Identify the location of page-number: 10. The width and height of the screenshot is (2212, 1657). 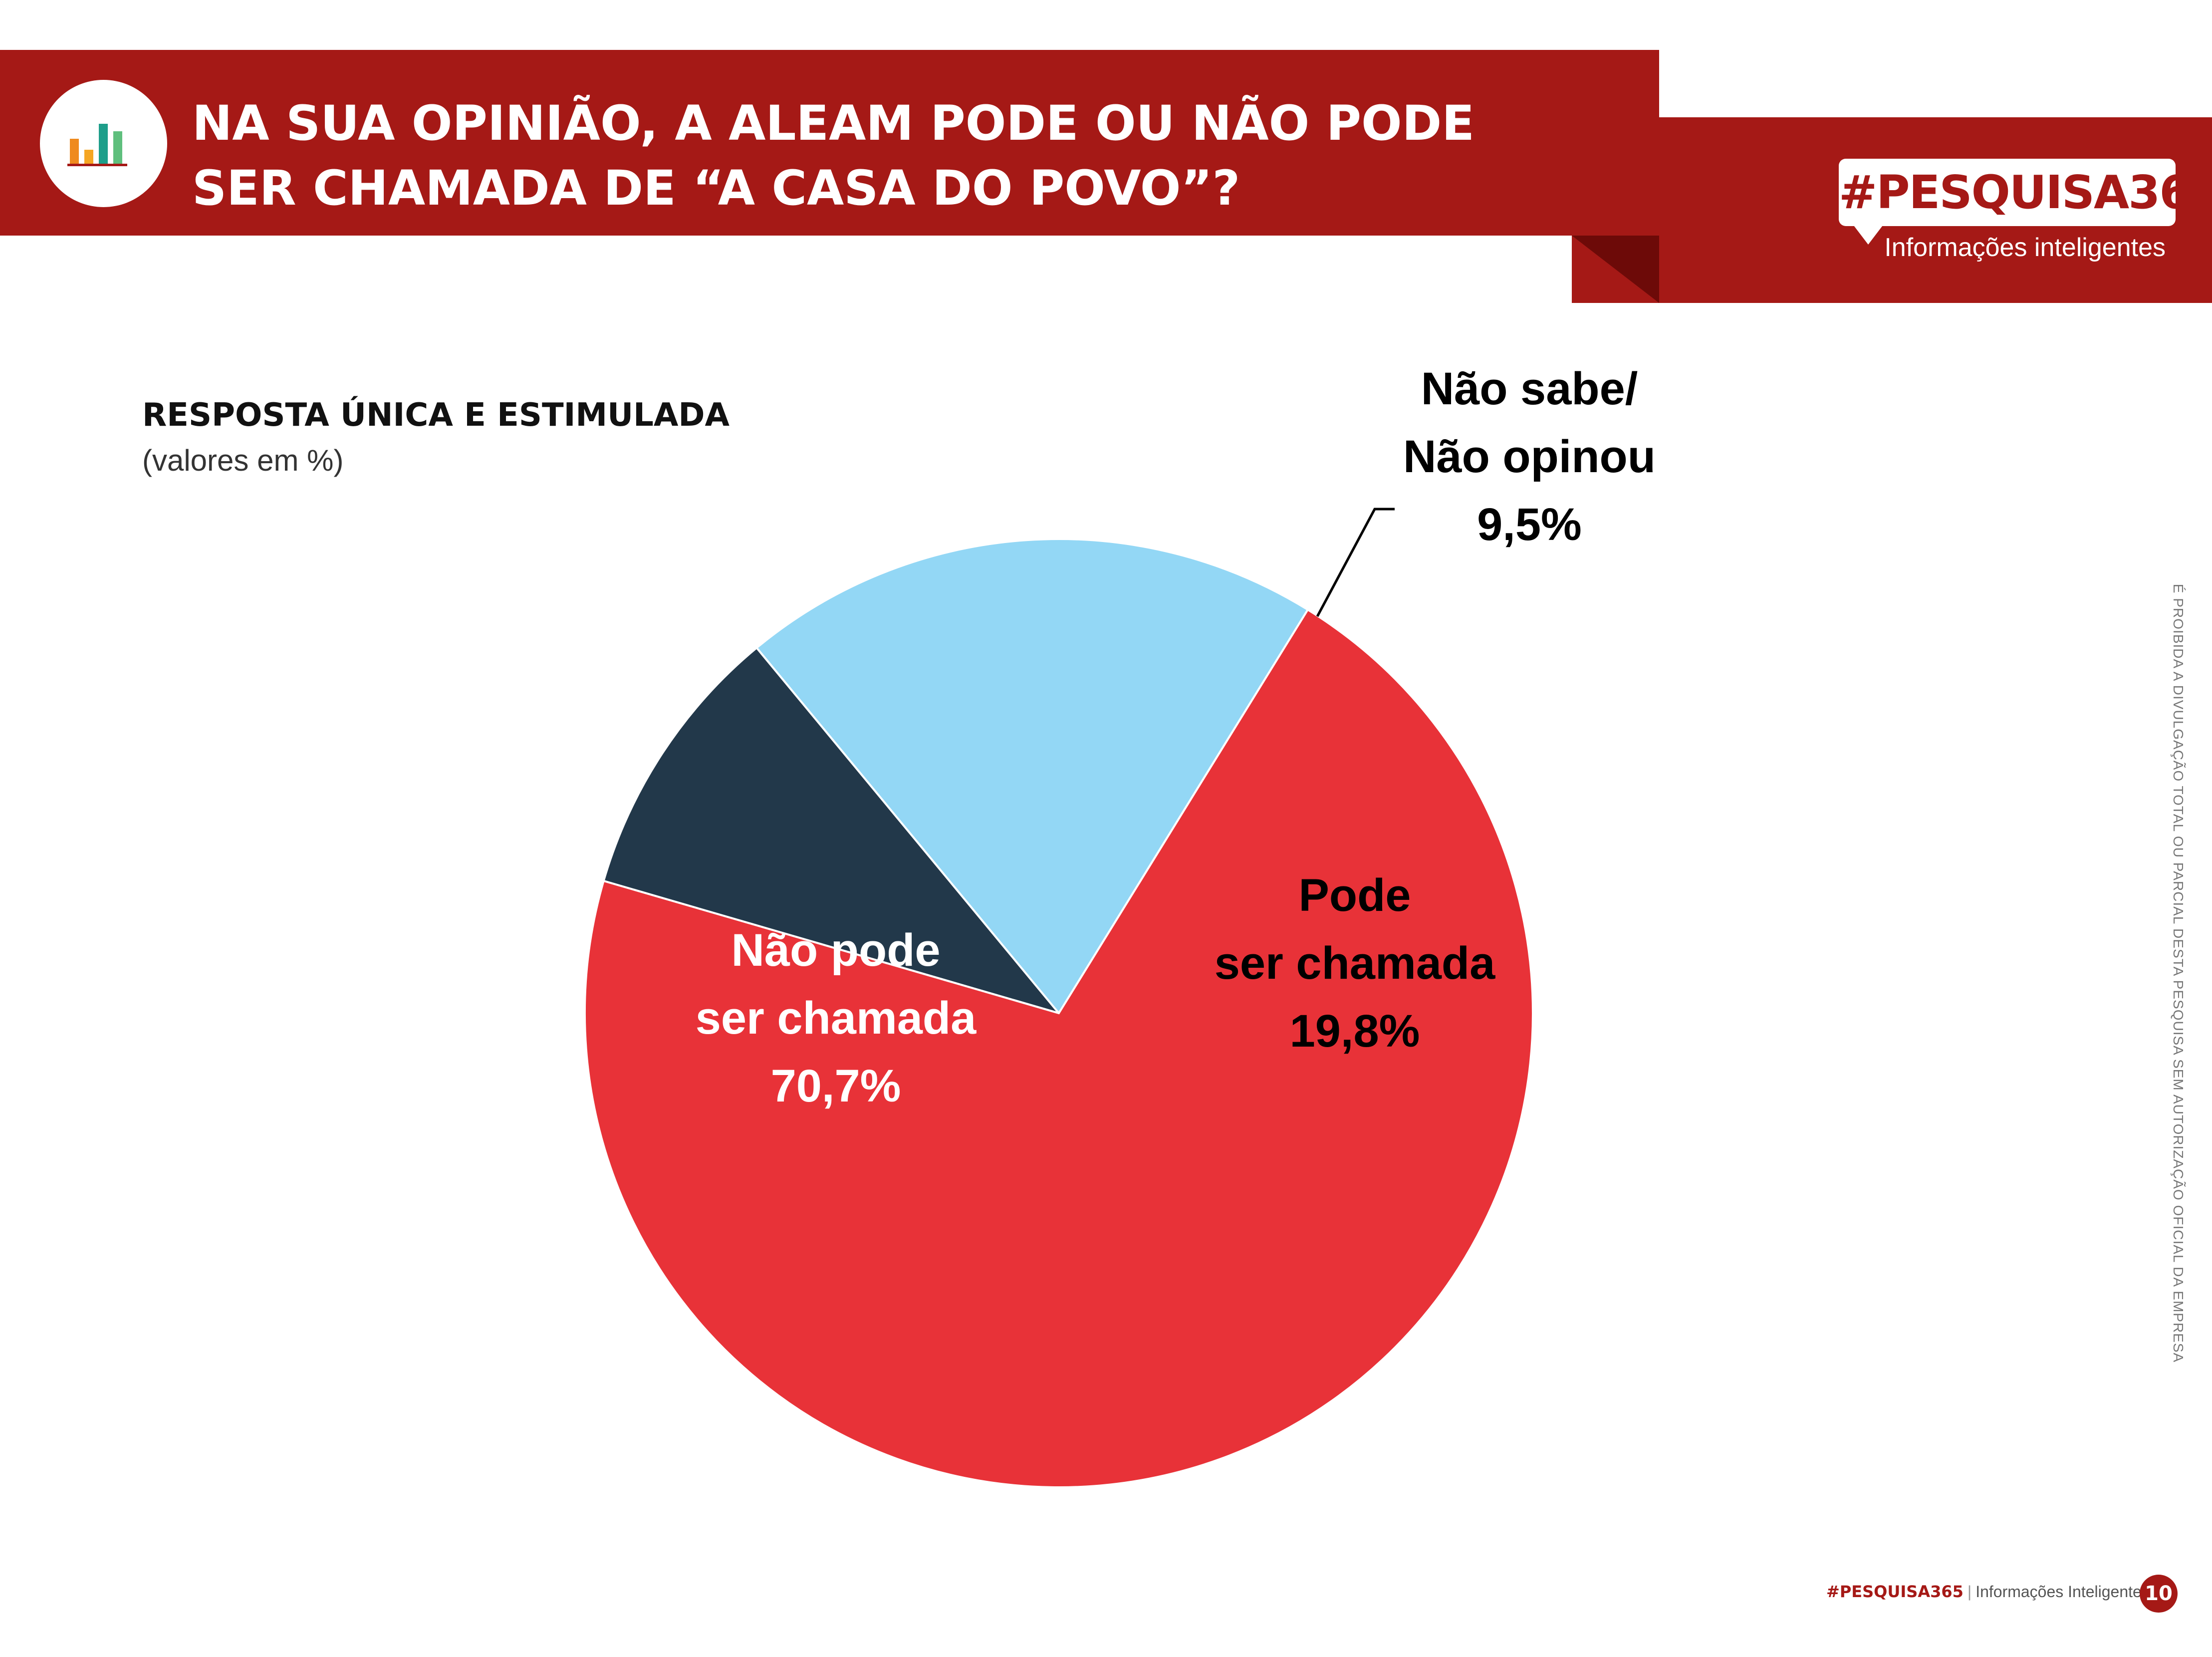
(2159, 1594).